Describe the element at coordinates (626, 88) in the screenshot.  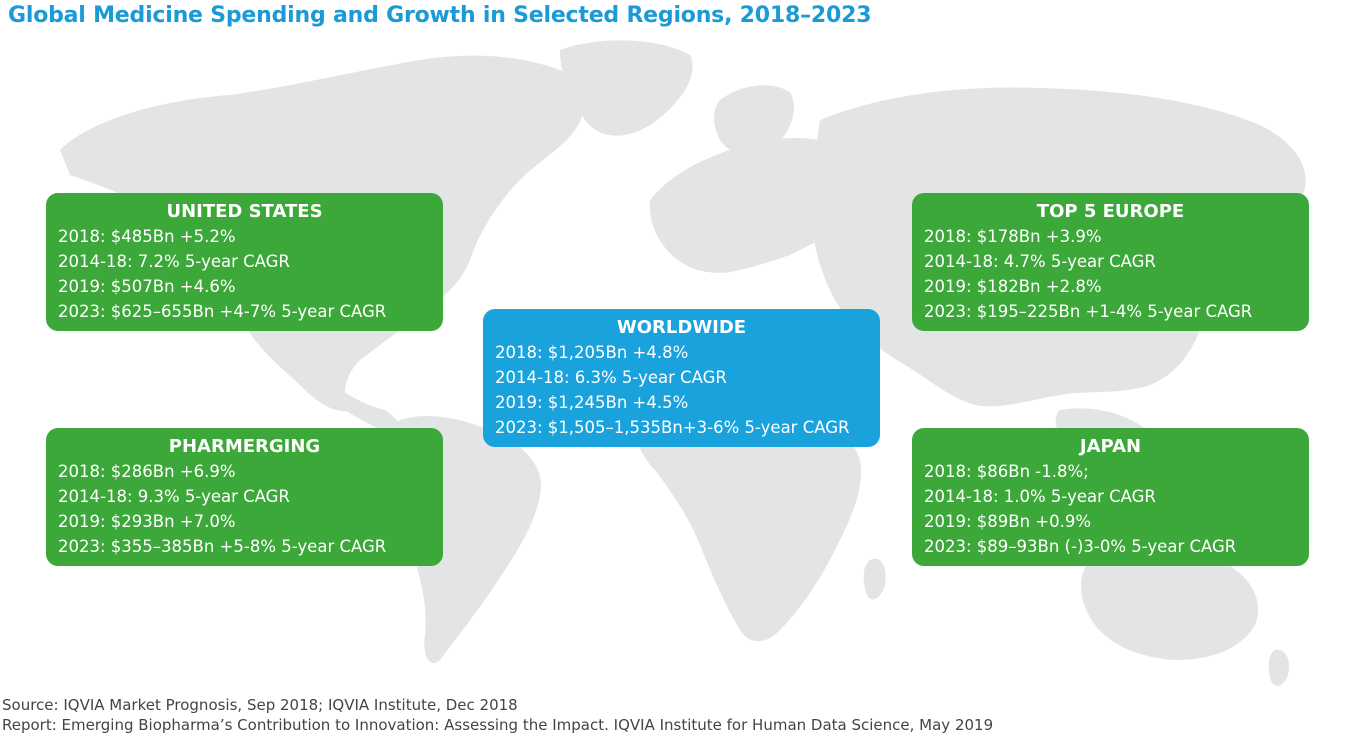
I see `greenland-landmass` at that location.